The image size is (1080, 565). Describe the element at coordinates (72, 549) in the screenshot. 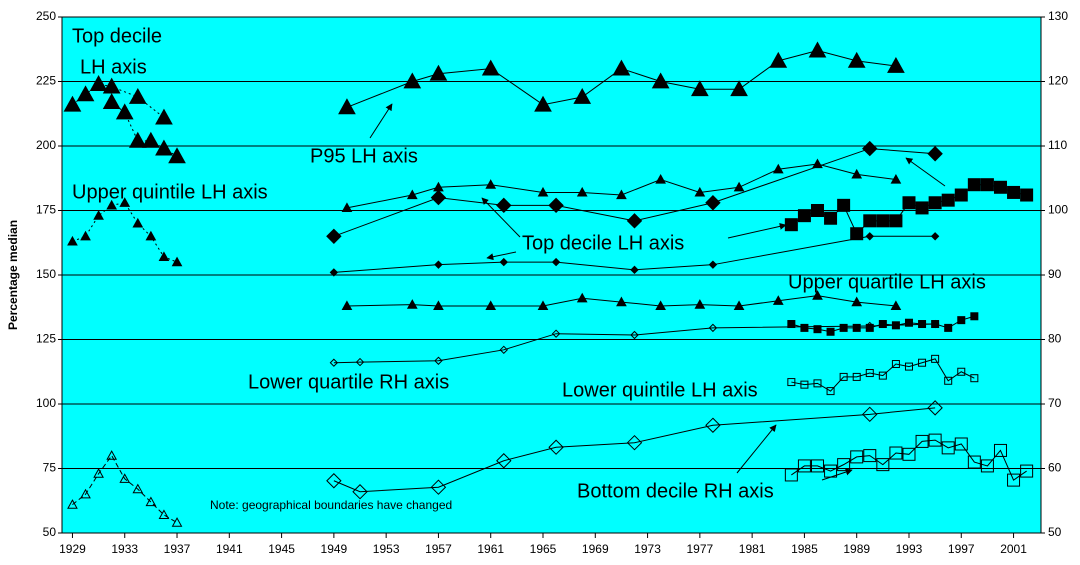

I see `x-tick-label: 1929` at that location.